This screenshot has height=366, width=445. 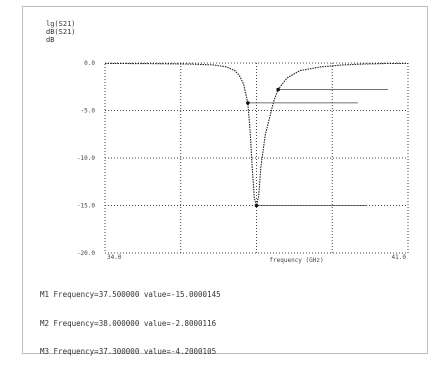 I want to click on y-tick-label-1: -5.0, so click(x=88, y=111).